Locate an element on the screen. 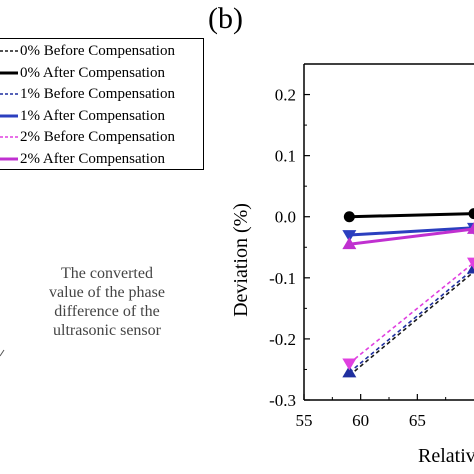  legend-item: 2% Before Compensation is located at coordinates (102, 137).